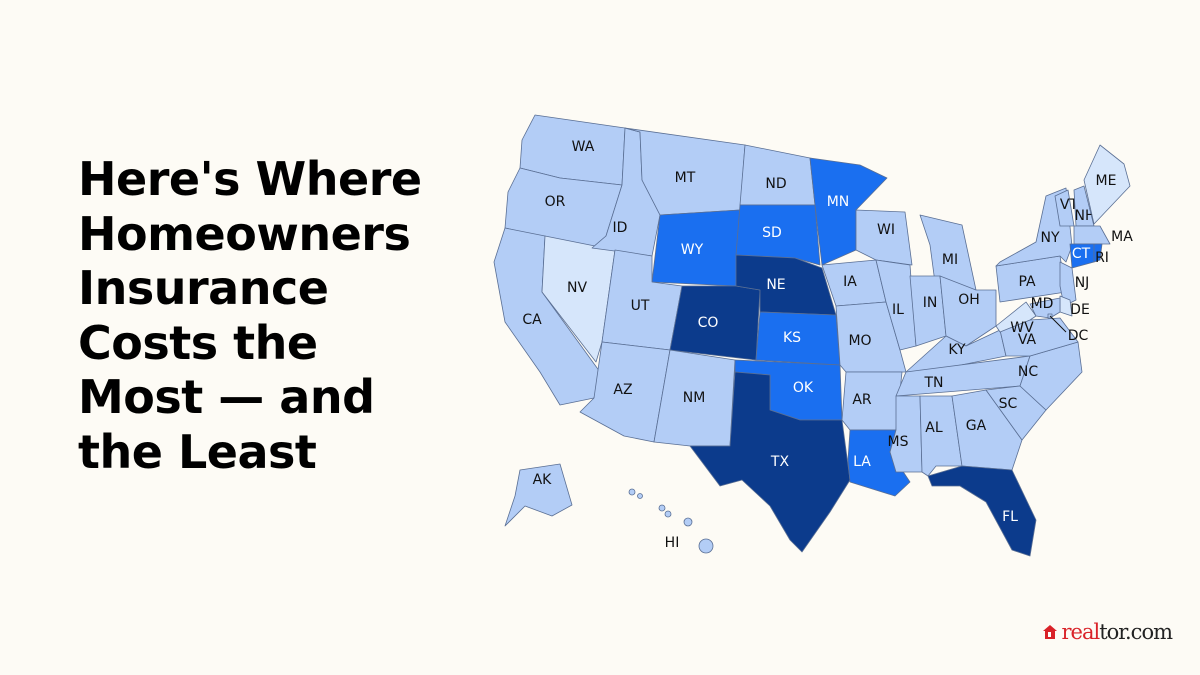  What do you see at coordinates (930, 303) in the screenshot?
I see `state-label: IN` at bounding box center [930, 303].